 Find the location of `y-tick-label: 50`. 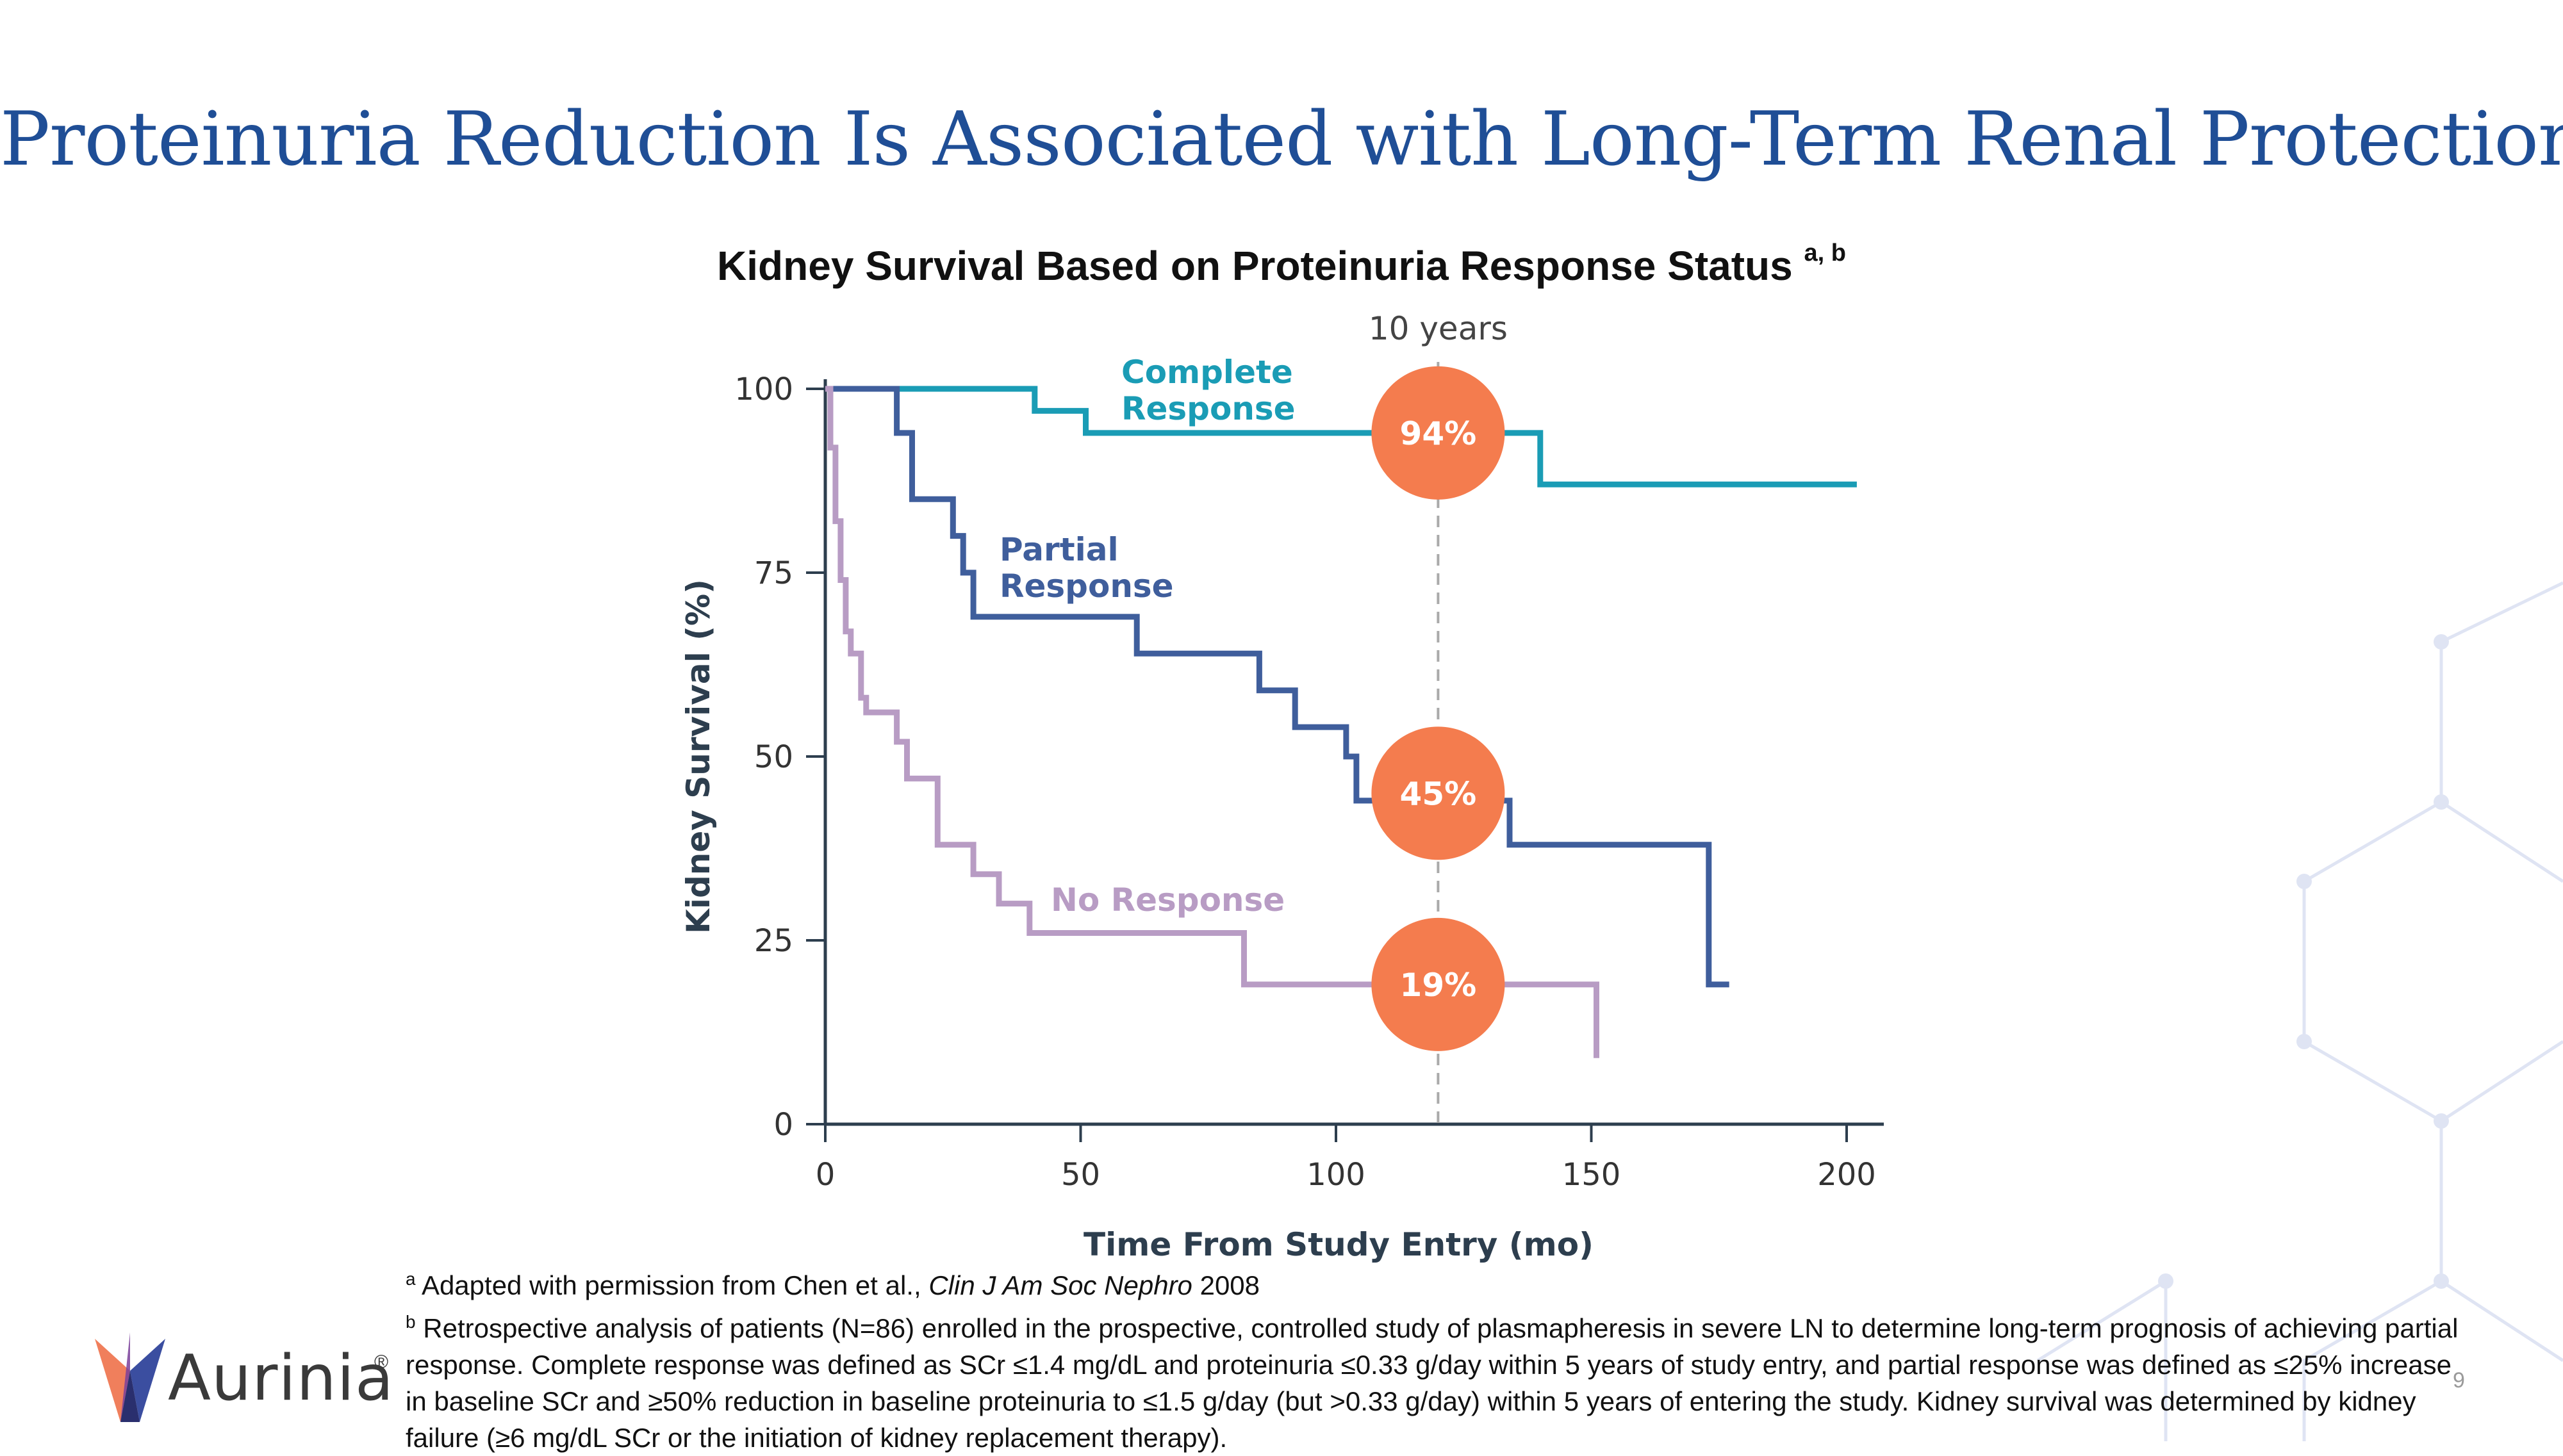

y-tick-label: 50 is located at coordinates (774, 757).